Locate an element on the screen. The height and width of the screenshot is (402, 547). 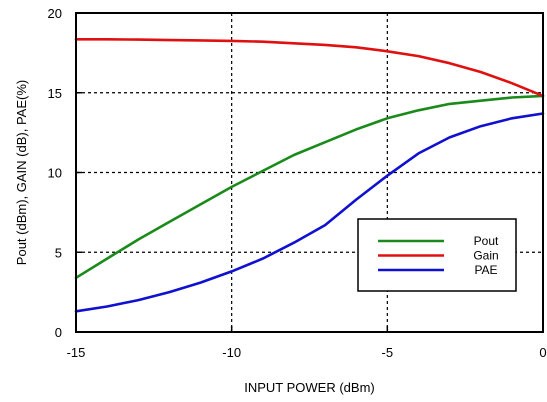
x-tick-label: 0 is located at coordinates (542, 352).